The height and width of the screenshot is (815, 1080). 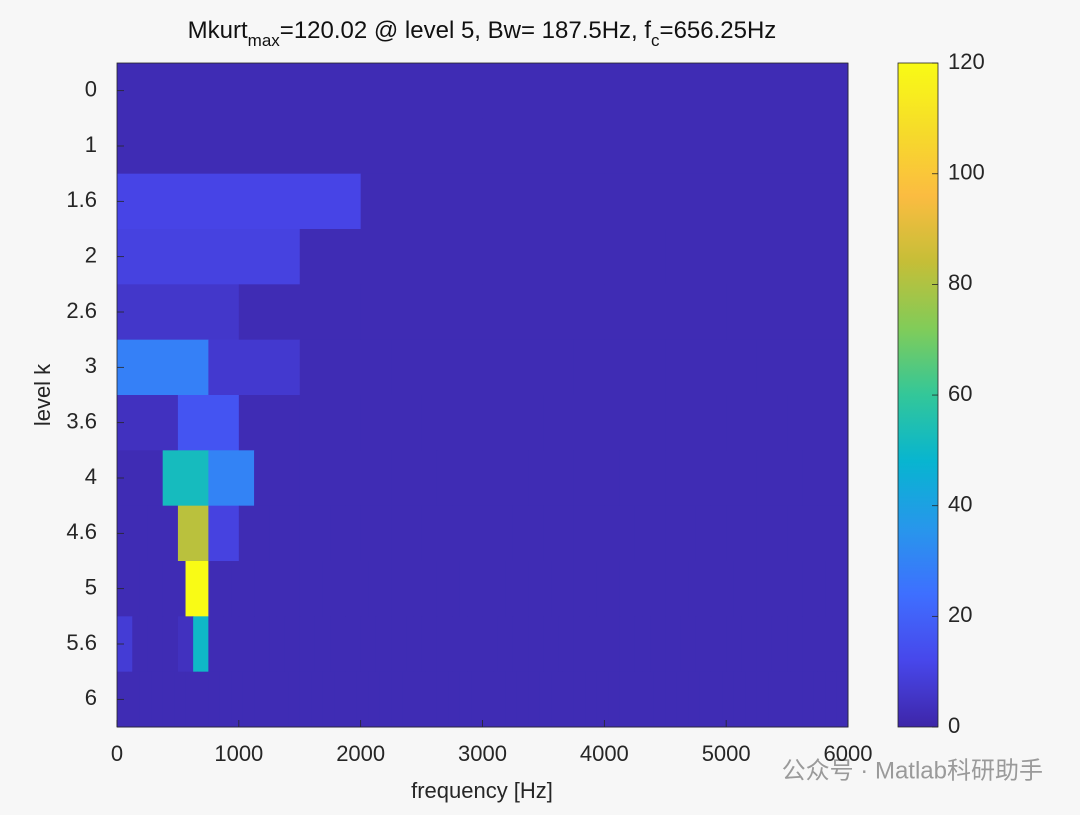 I want to click on colorbar-tick-label: 80, so click(x=960, y=282).